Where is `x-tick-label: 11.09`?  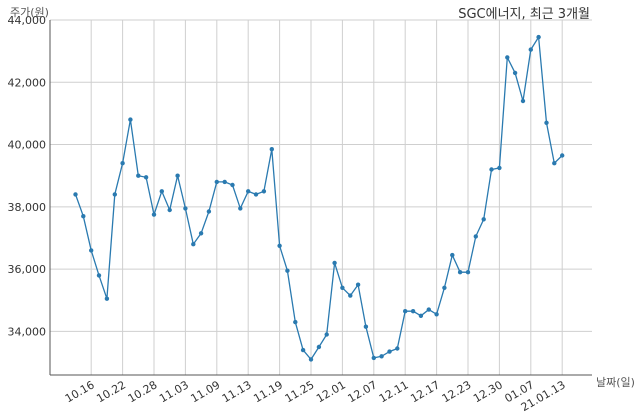
x-tick-label: 11.09 is located at coordinates (206, 391).